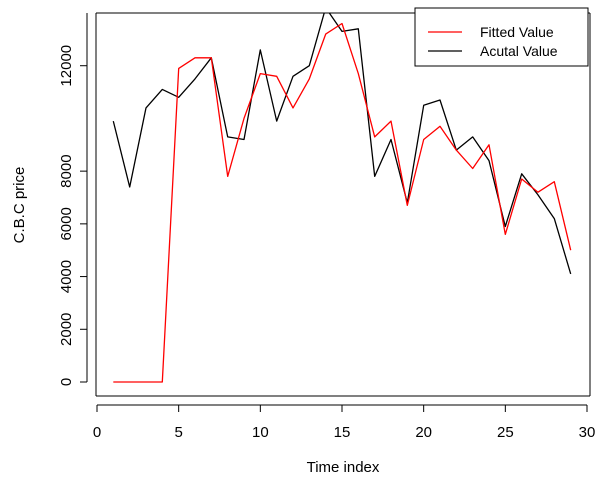  What do you see at coordinates (66, 329) in the screenshot?
I see `y-tick-label: 2000` at bounding box center [66, 329].